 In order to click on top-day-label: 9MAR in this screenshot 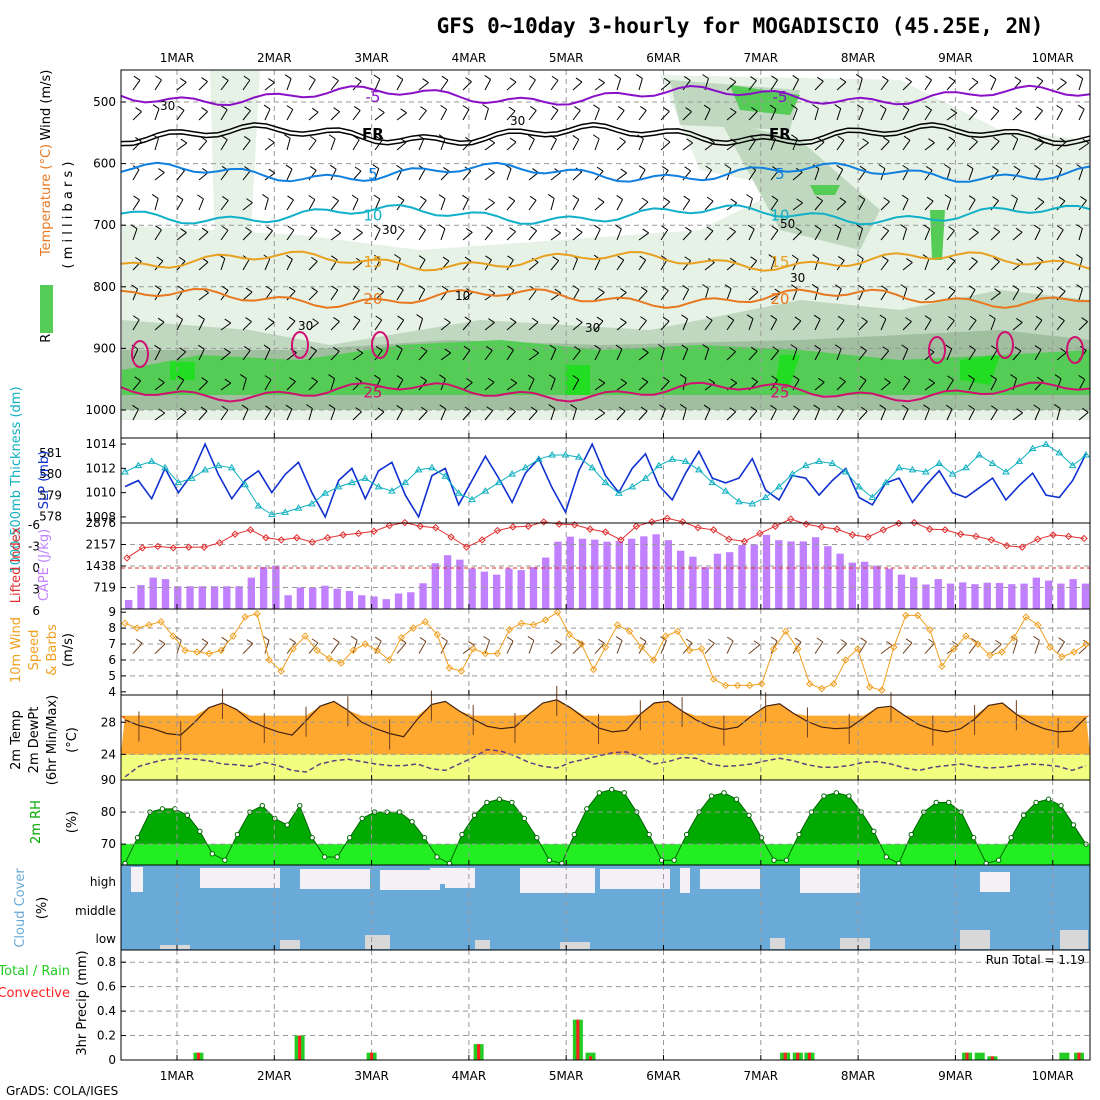, I will do `click(955, 58)`.